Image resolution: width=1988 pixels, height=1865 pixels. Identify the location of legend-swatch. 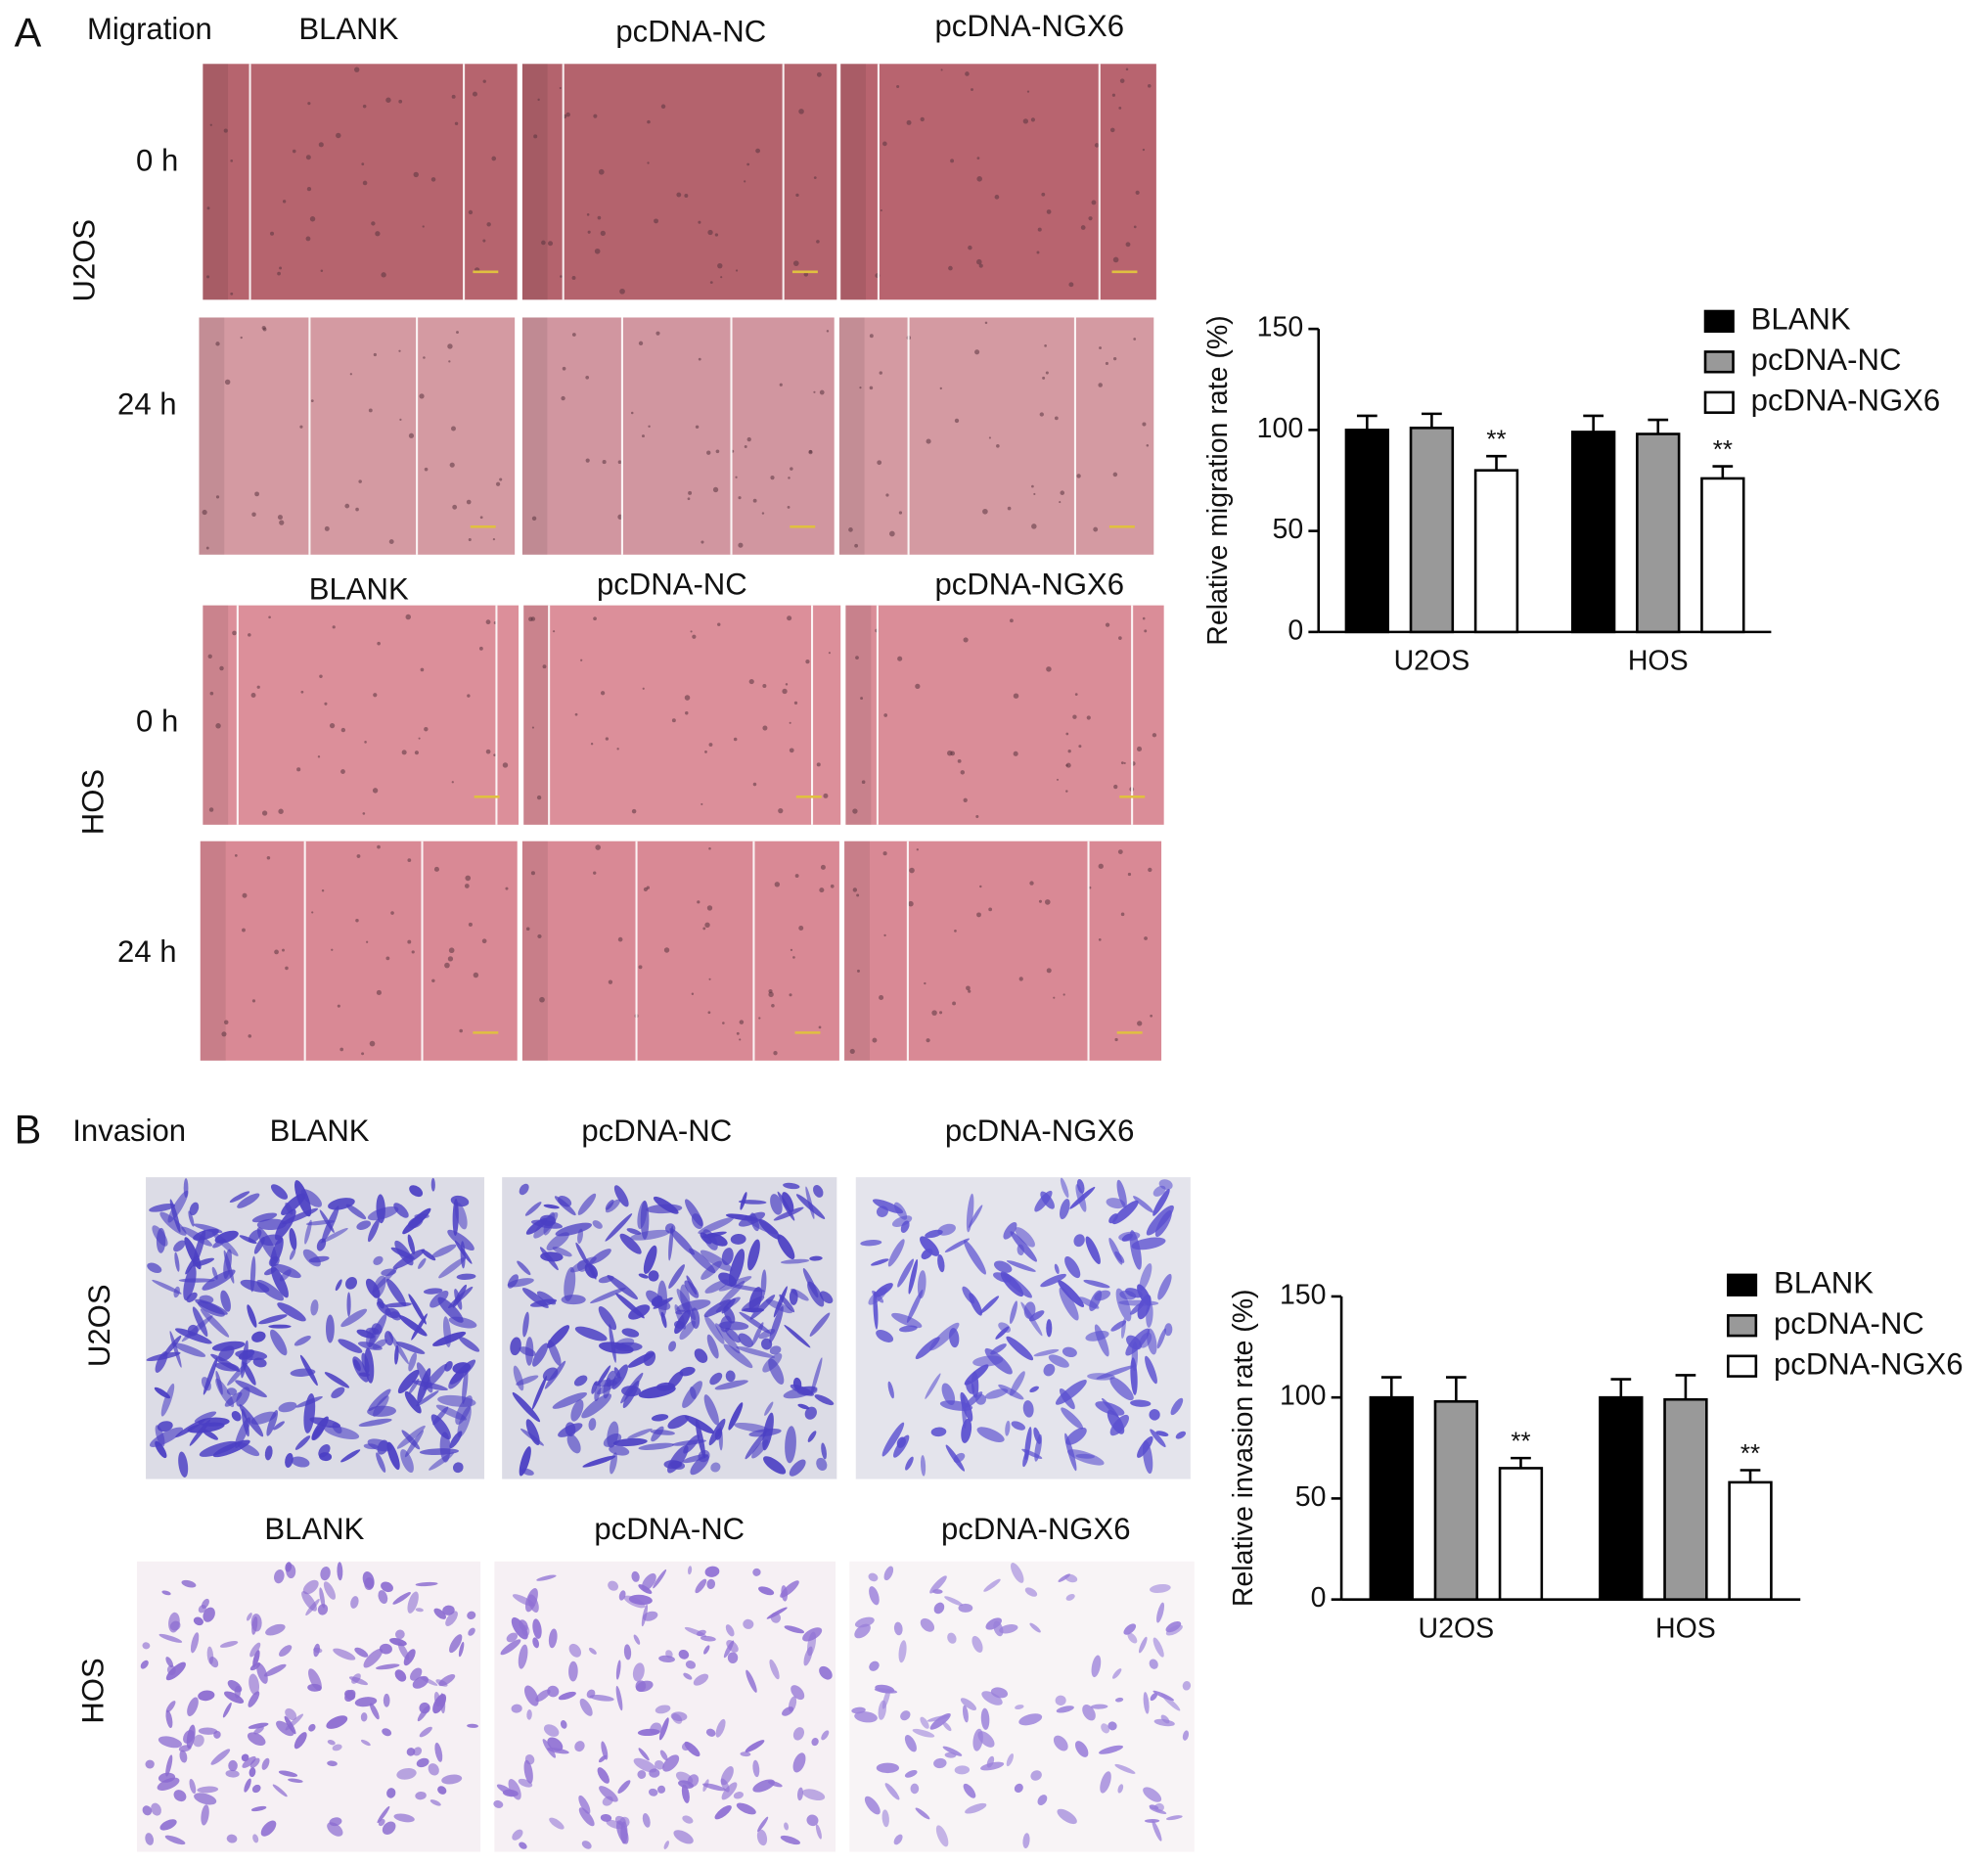
(1743, 1326).